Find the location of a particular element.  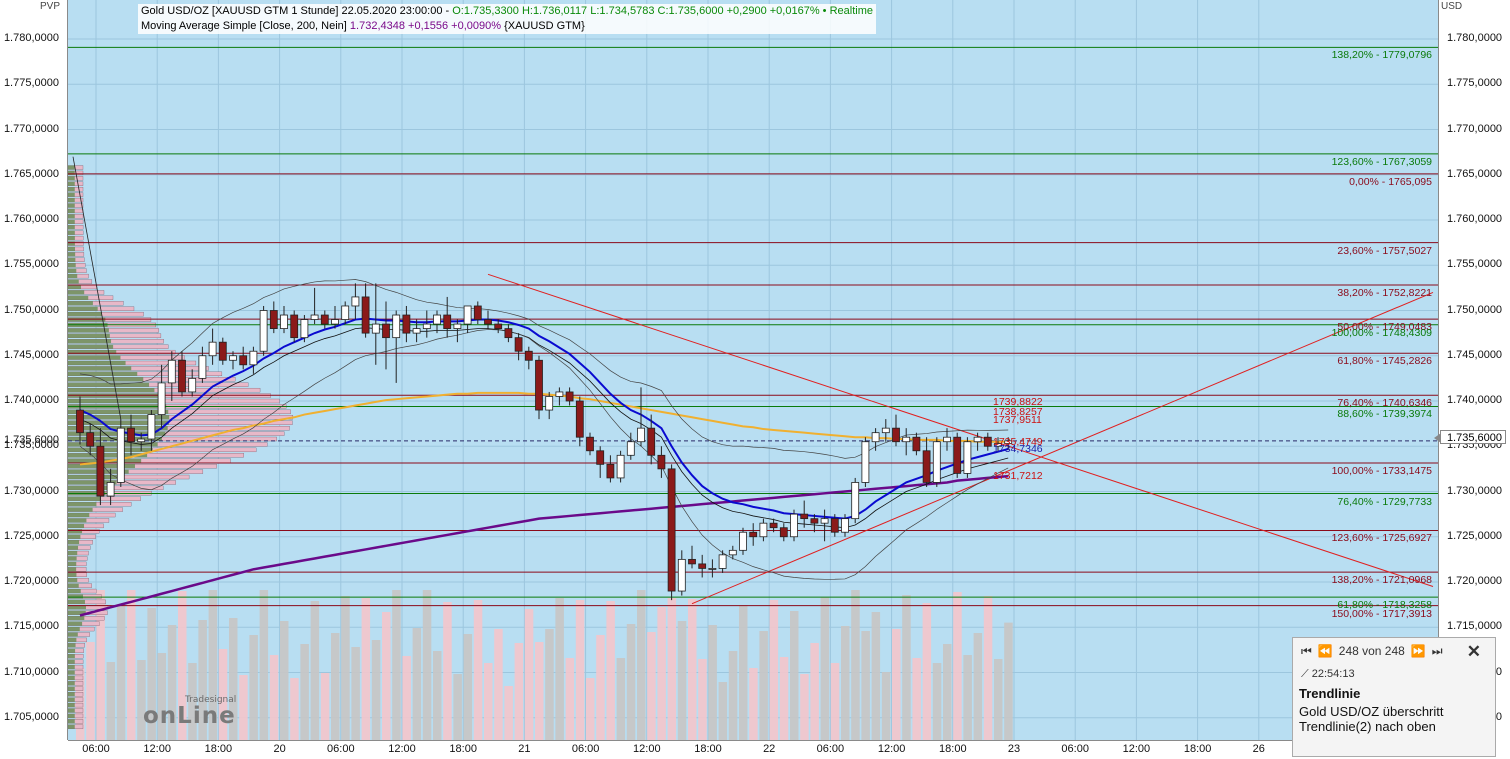

y-tick-label-left: 1.765,0000 is located at coordinates (31, 173).